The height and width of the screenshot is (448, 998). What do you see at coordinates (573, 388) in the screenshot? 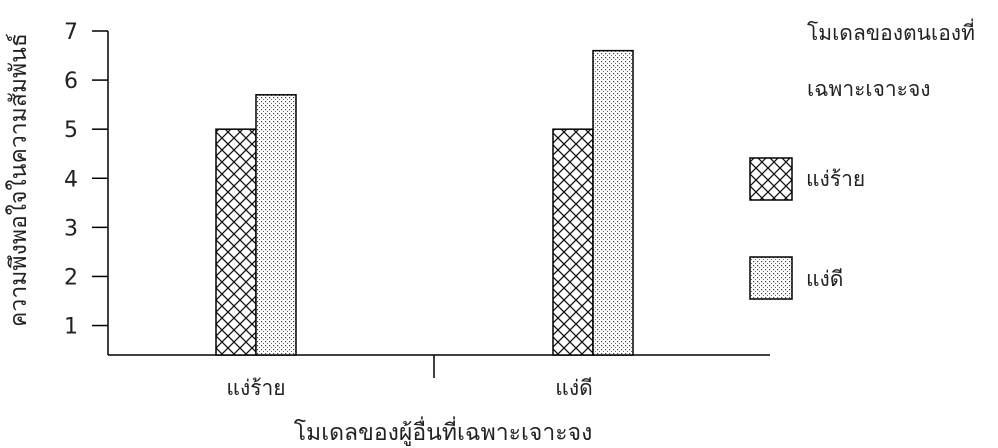
I see `x-category-label: แง่ดี` at bounding box center [573, 388].